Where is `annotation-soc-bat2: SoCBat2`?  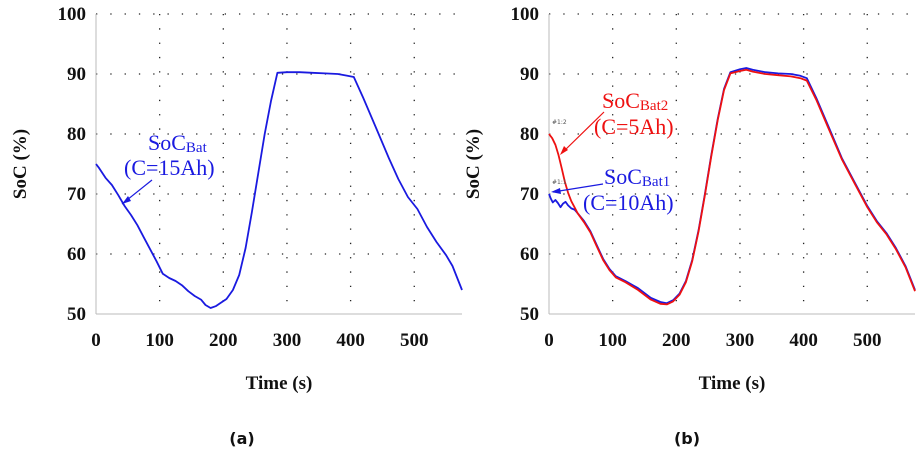 annotation-soc-bat2: SoCBat2 is located at coordinates (635, 101).